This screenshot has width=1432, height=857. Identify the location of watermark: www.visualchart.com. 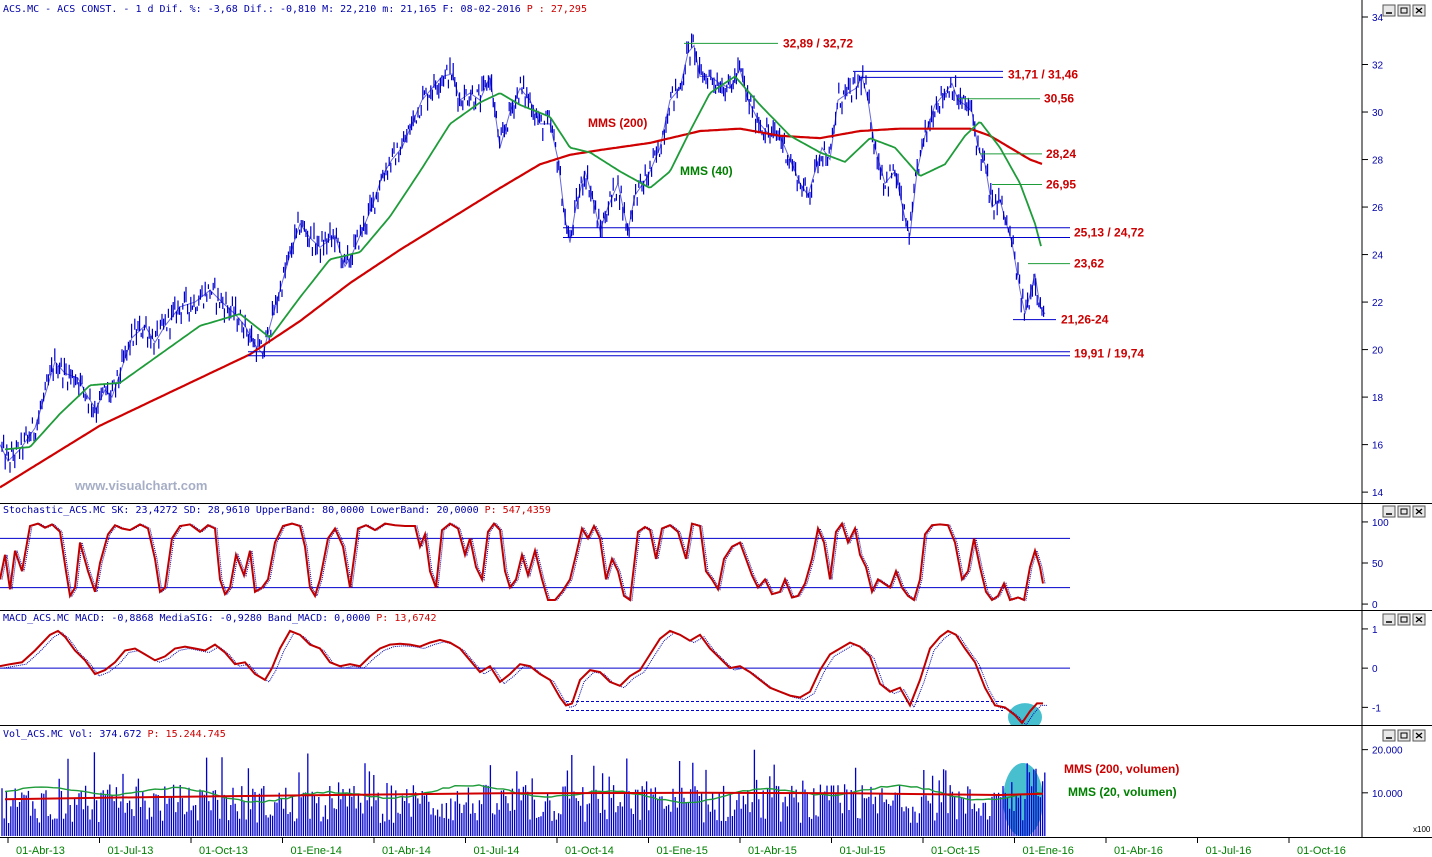
(140, 485).